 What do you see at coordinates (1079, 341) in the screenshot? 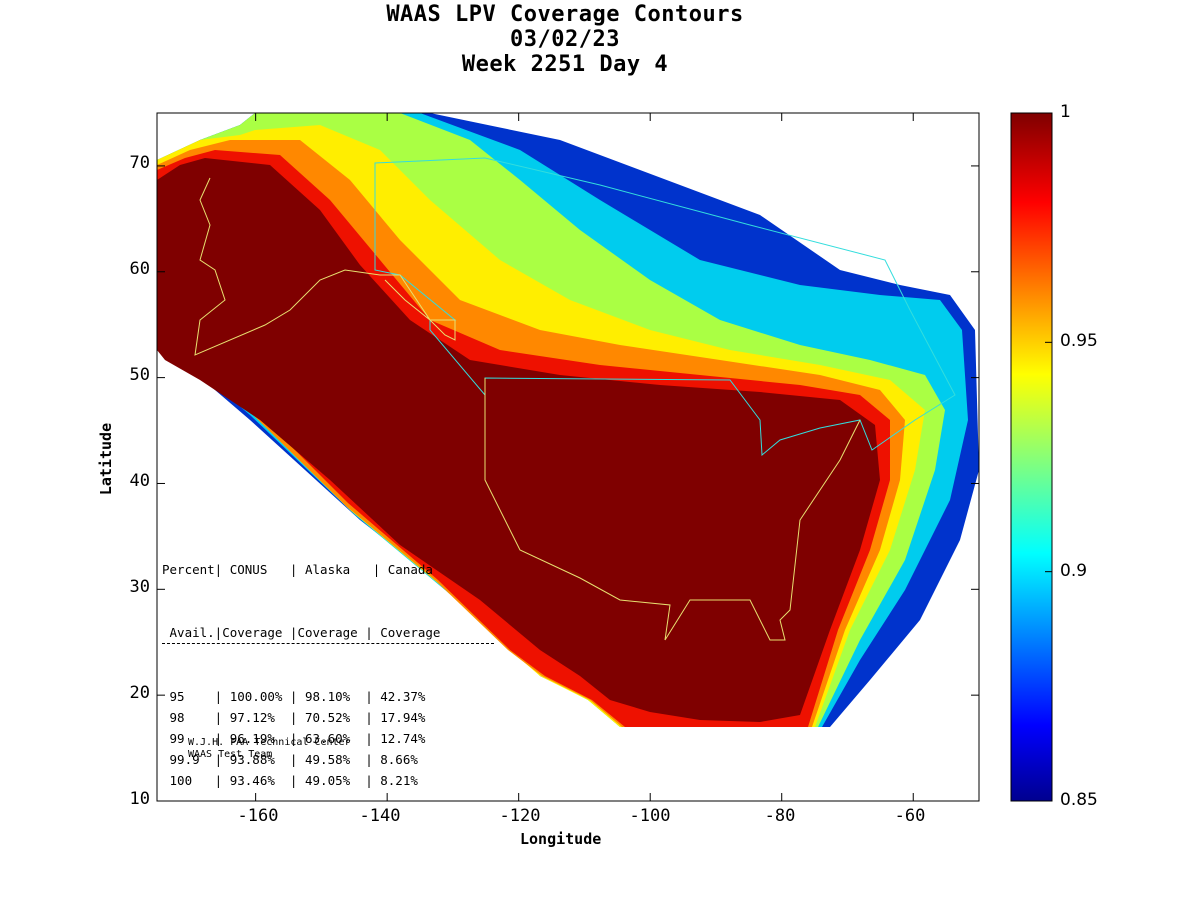
I see `colorbar-tick-label: 0.95` at bounding box center [1079, 341].